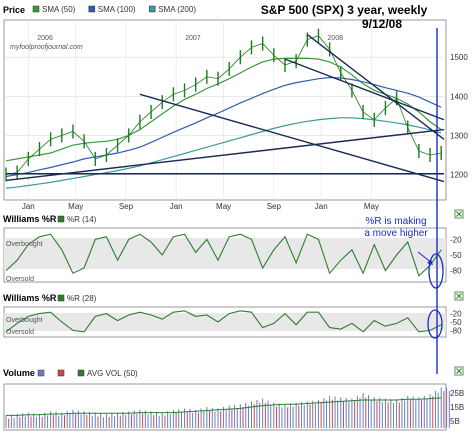  Describe the element at coordinates (193, 38) in the screenshot. I see `year-label: 2007` at that location.